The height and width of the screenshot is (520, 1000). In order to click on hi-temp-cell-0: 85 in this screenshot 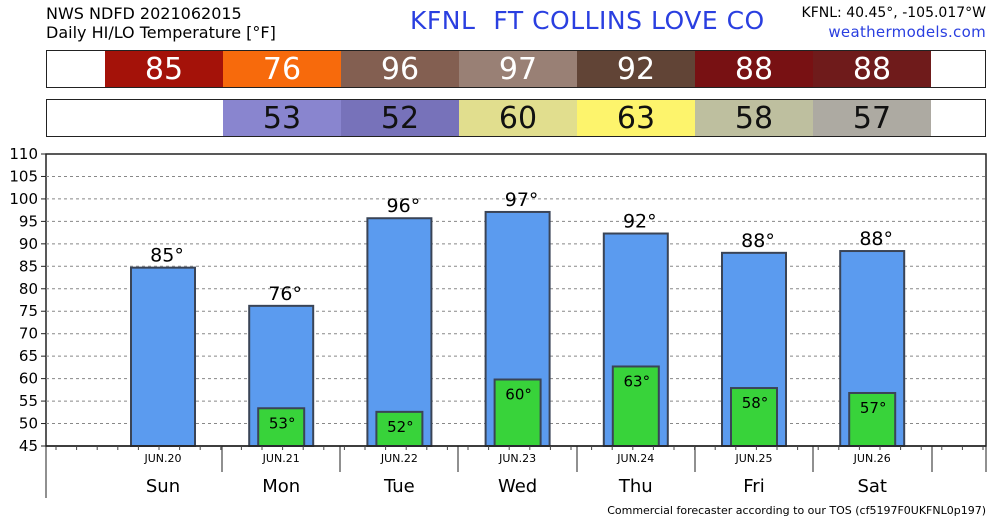, I will do `click(164, 69)`.